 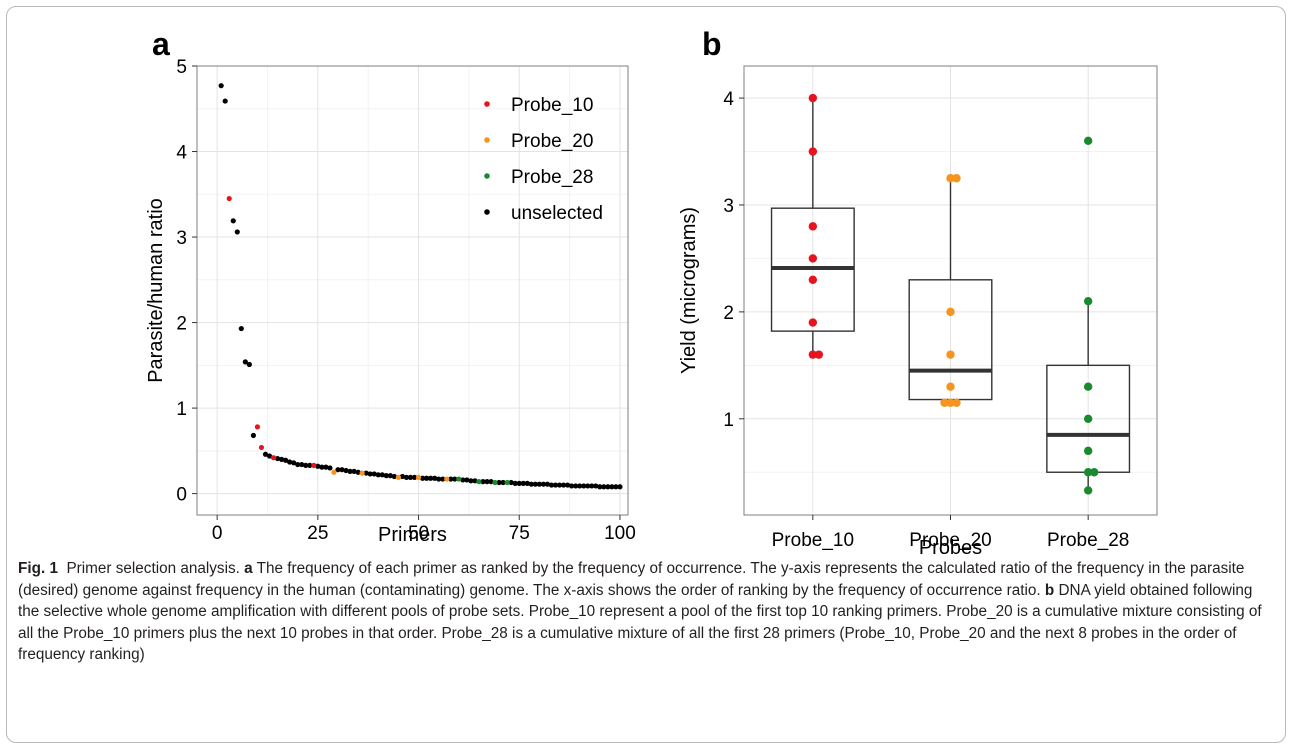 I want to click on x-axis-title-a: Primers, so click(x=412, y=535).